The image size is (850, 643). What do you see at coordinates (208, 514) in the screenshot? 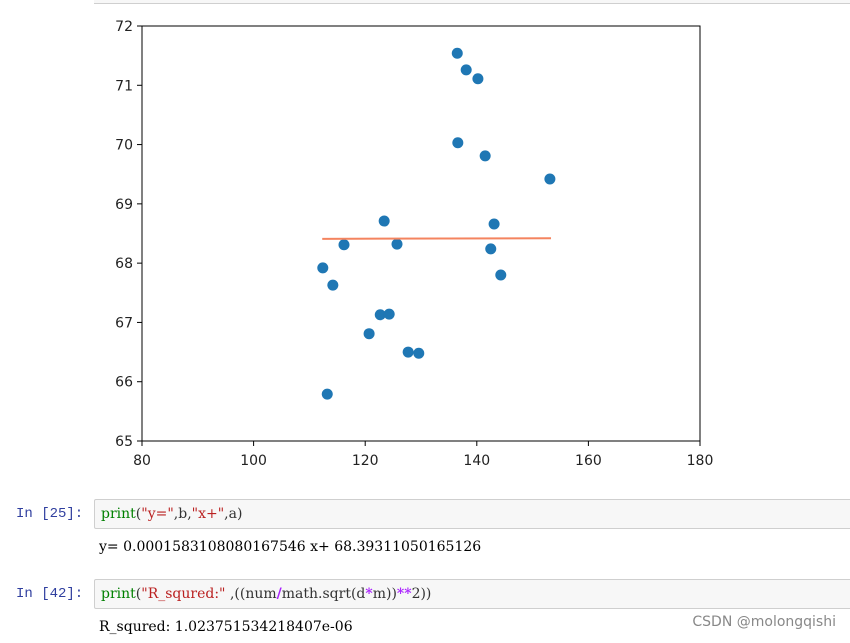
I see `code-token: "x+"` at bounding box center [208, 514].